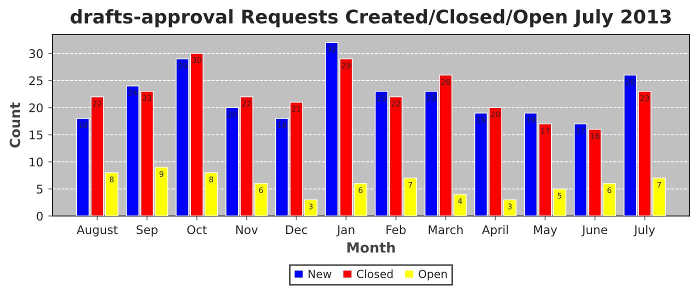  What do you see at coordinates (374, 274) in the screenshot?
I see `legend-label: Closed` at bounding box center [374, 274].